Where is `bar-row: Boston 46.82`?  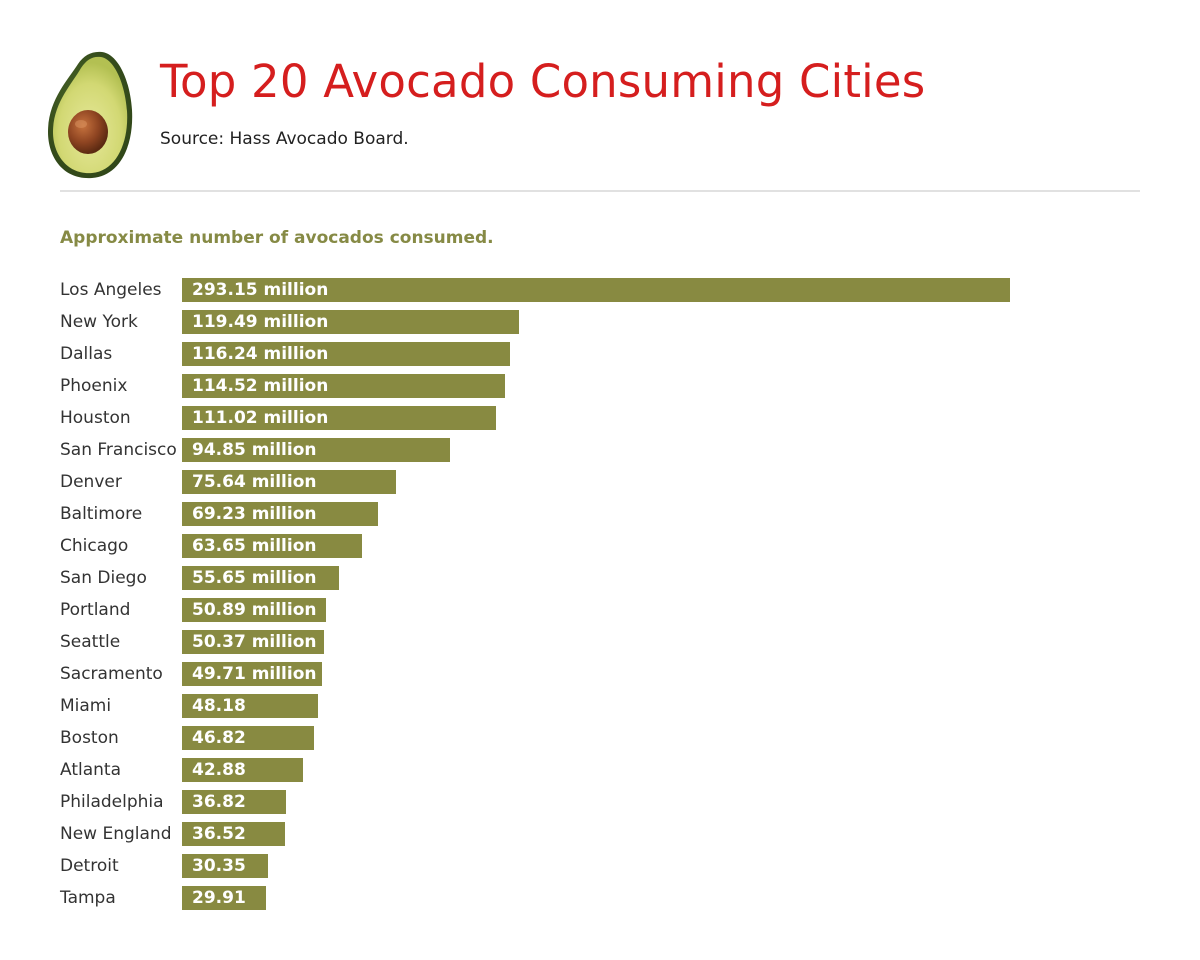
bar-row: Boston 46.82 is located at coordinates (600, 740).